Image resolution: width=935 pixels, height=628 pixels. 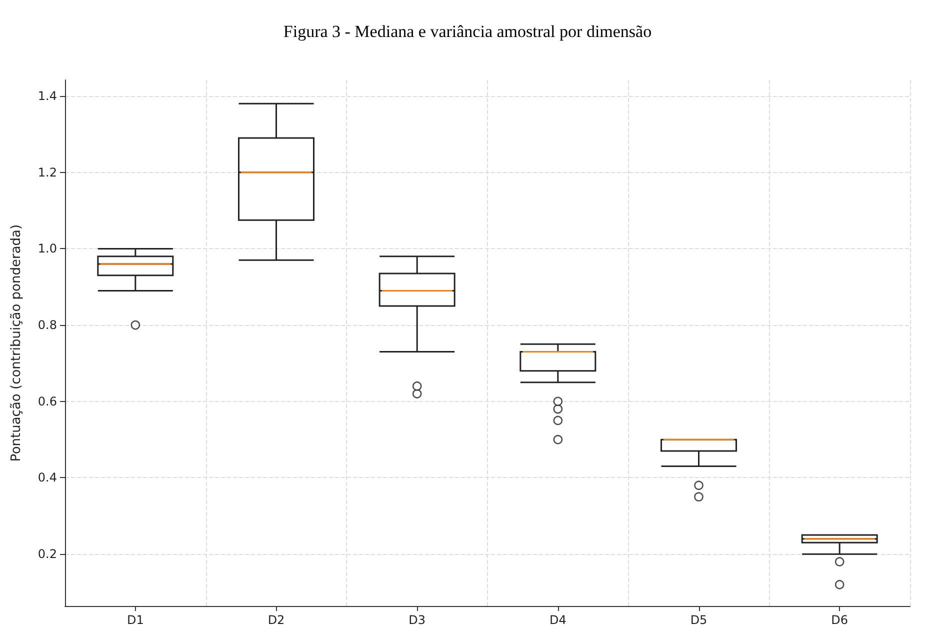 I want to click on y-tick-label: 0.6, so click(x=47, y=401).